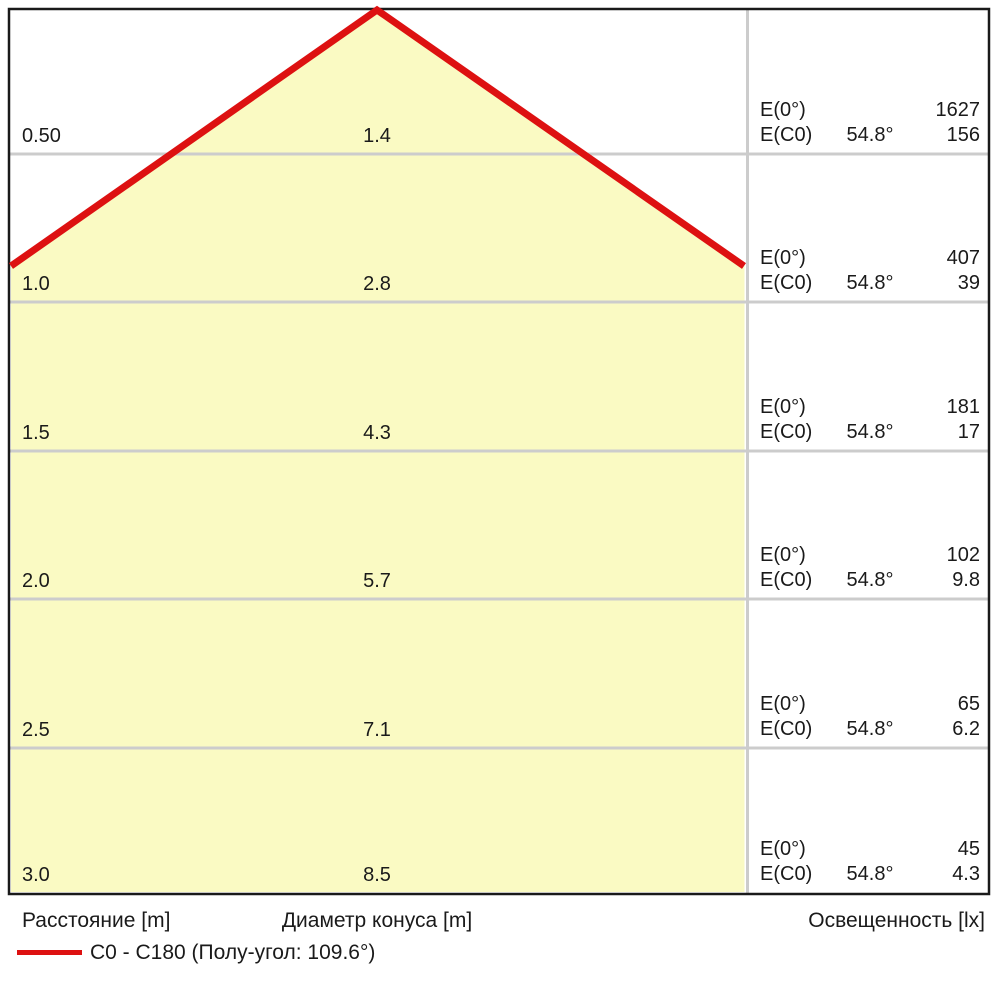 This screenshot has width=1000, height=1000. I want to click on cone-diameter-value: 4.3, so click(377, 433).